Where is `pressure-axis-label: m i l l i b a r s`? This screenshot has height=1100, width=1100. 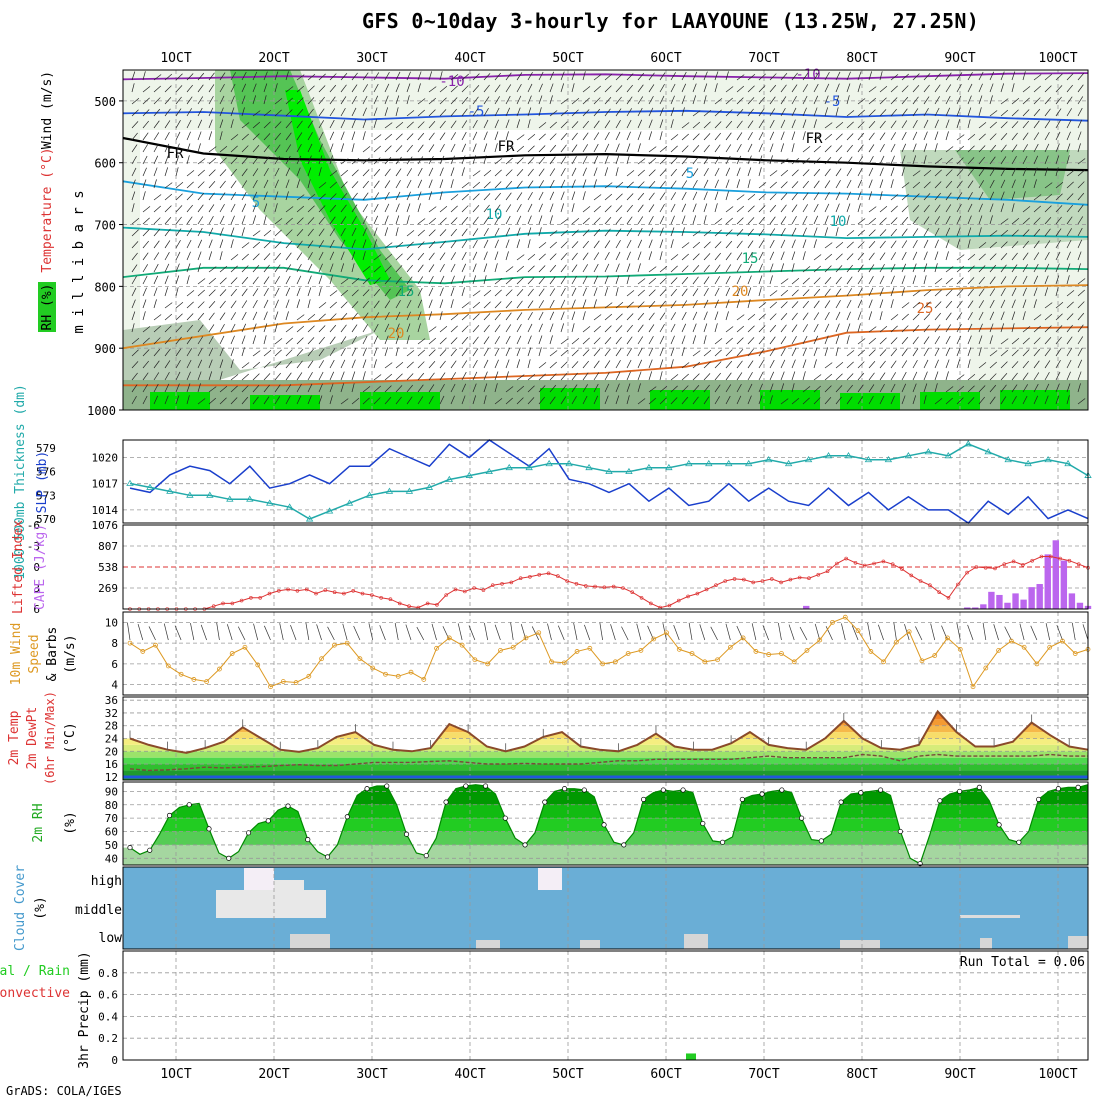
pressure-axis-label: m i l l i b a r s is located at coordinates (79, 261).